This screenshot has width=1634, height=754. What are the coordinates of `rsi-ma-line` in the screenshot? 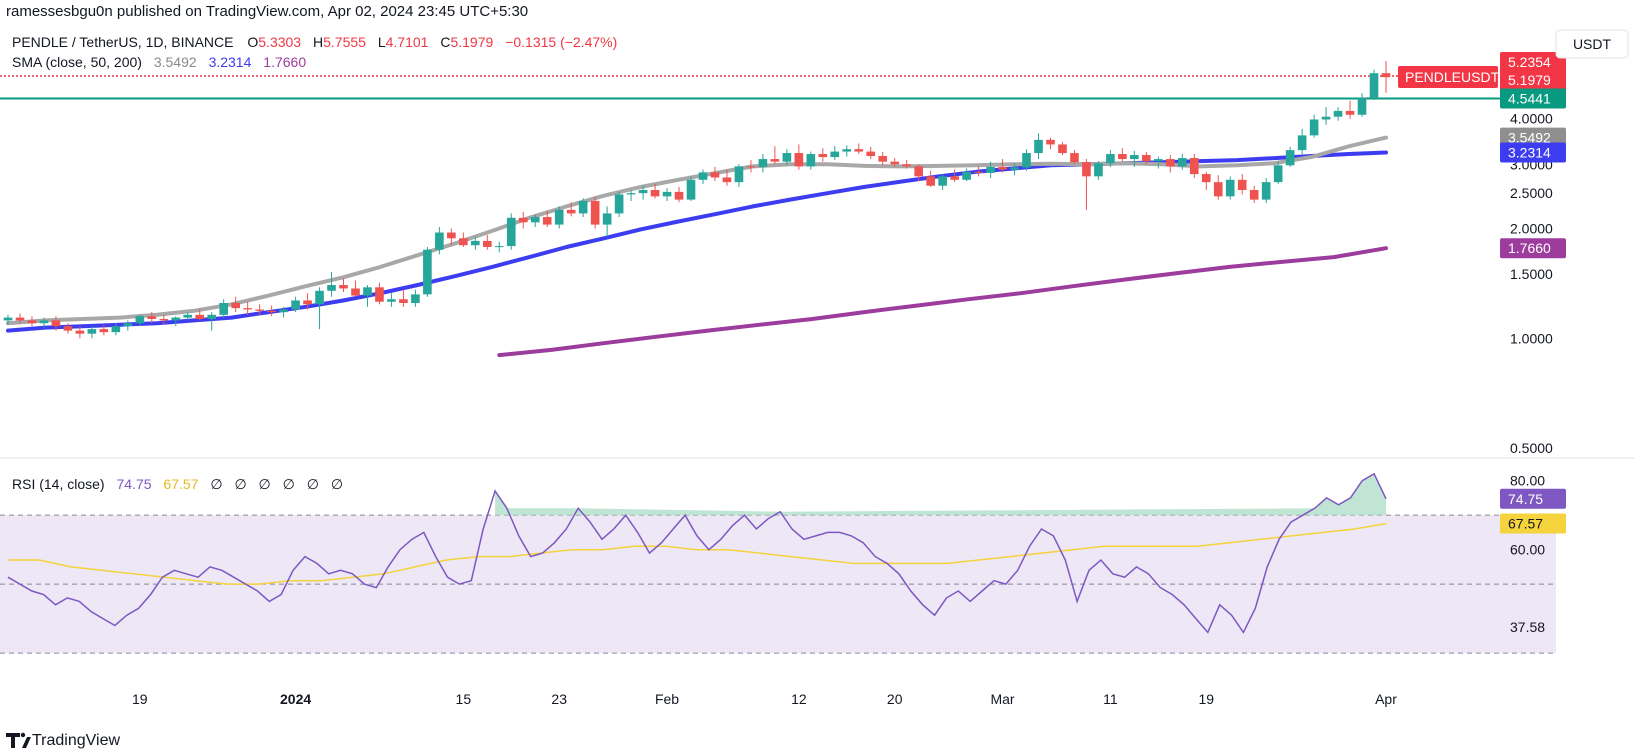 It's located at (697, 553).